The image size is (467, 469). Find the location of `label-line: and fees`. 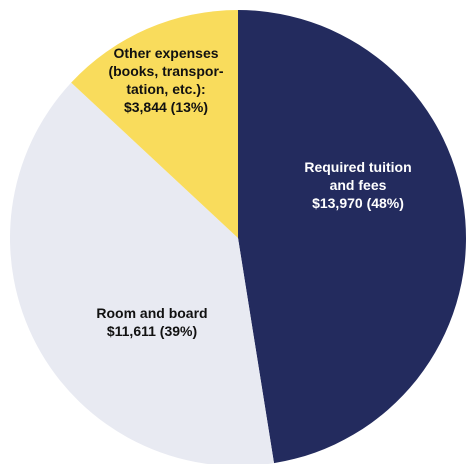

label-line: and fees is located at coordinates (358, 185).